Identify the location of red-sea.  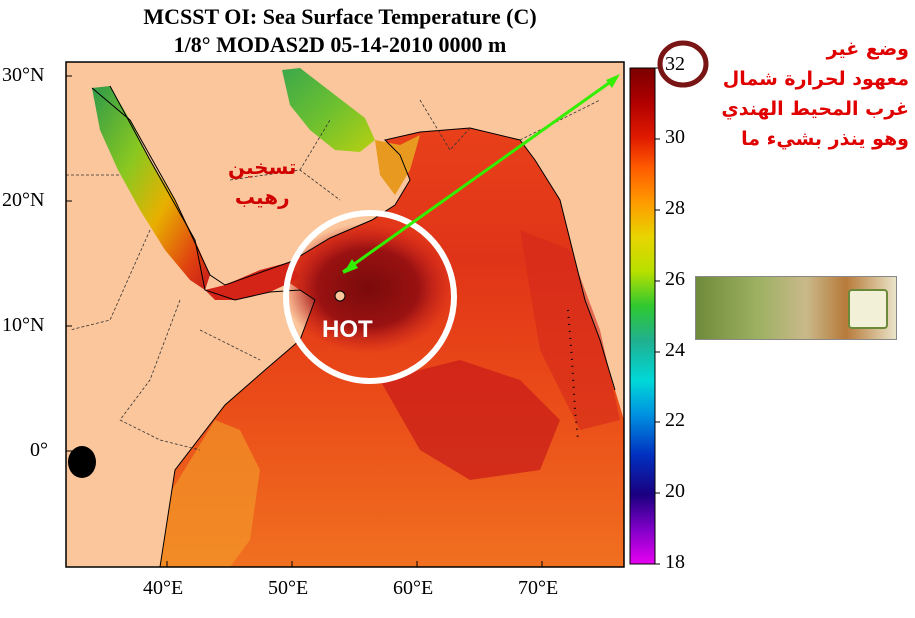
(151, 188).